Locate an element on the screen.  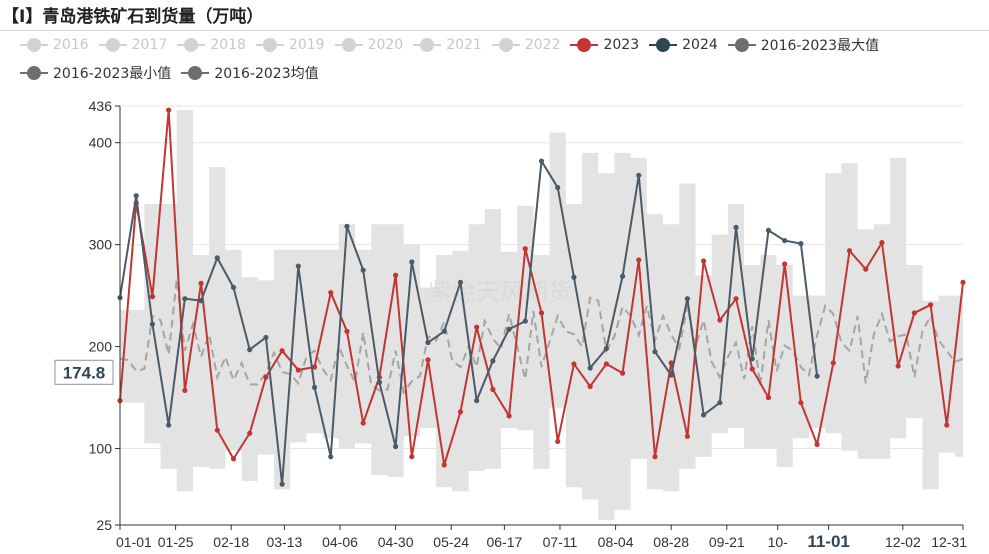
legend-row-2: 2016-2023最小值 2016-2023均值 is located at coordinates (500, 73).